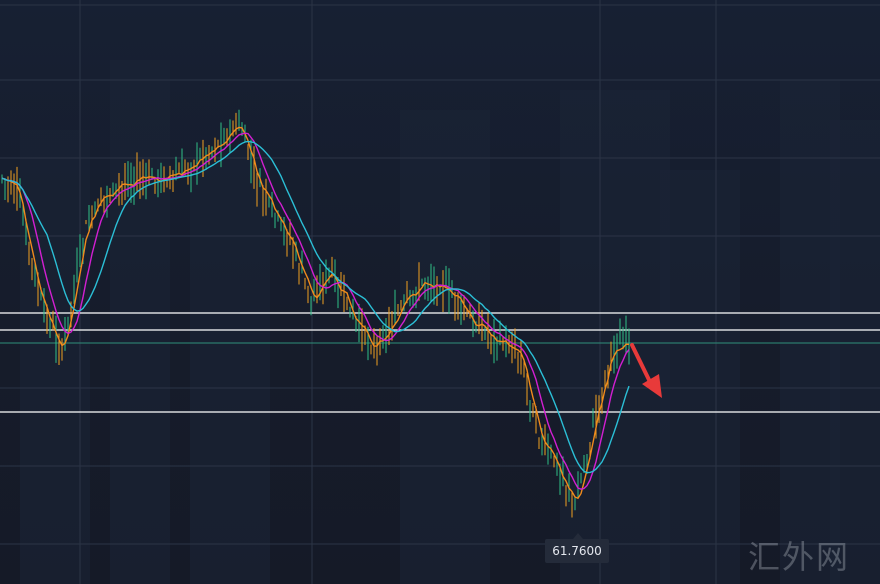 The width and height of the screenshot is (880, 584). Describe the element at coordinates (799, 557) in the screenshot. I see `watermark-logo: 汇外网` at that location.